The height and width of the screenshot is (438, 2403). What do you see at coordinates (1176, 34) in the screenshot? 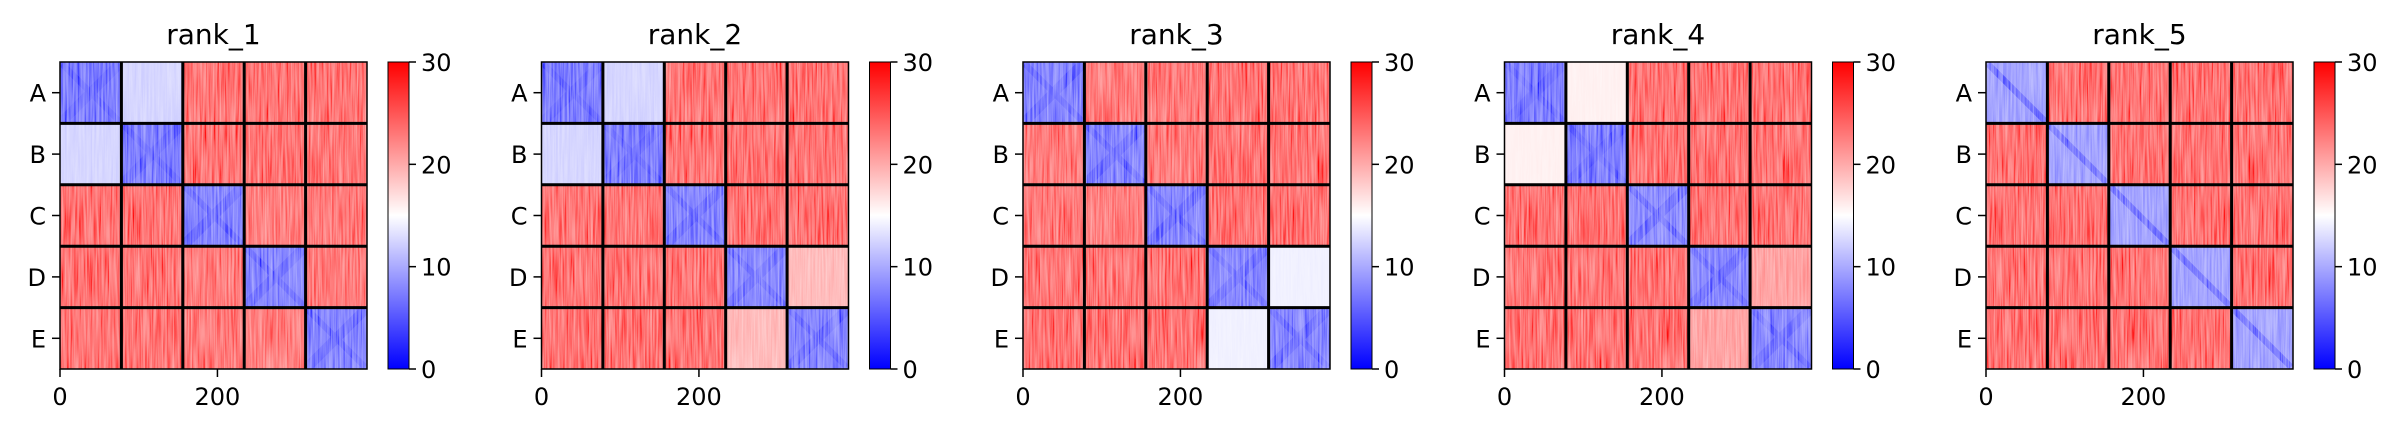
I see `panel-title: rank_3` at bounding box center [1176, 34].